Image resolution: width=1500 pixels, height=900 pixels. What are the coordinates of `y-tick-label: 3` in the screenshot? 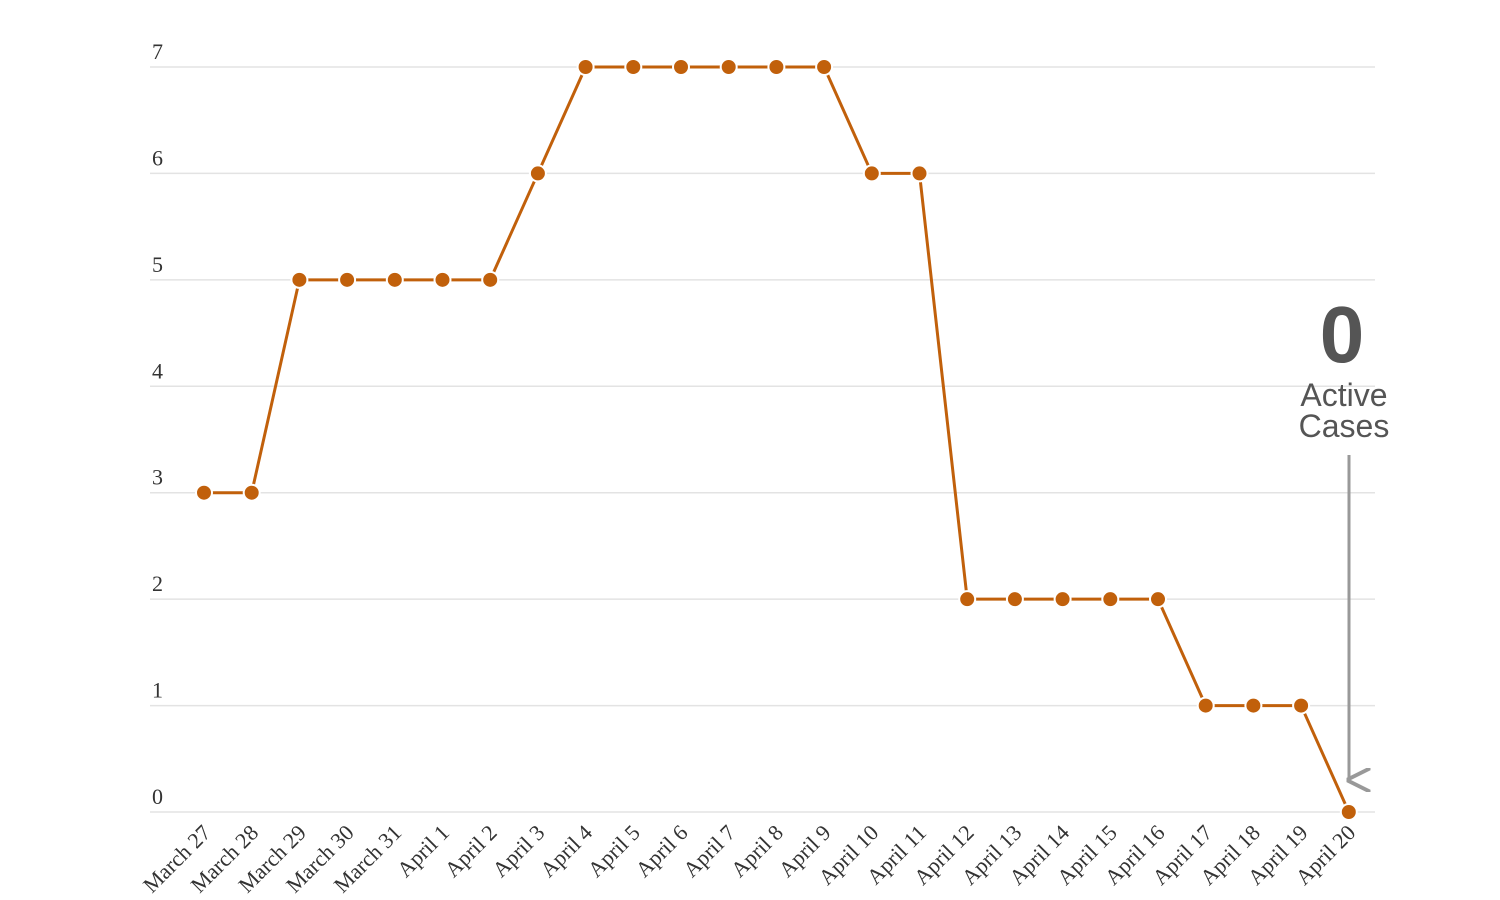 It's located at (157, 477).